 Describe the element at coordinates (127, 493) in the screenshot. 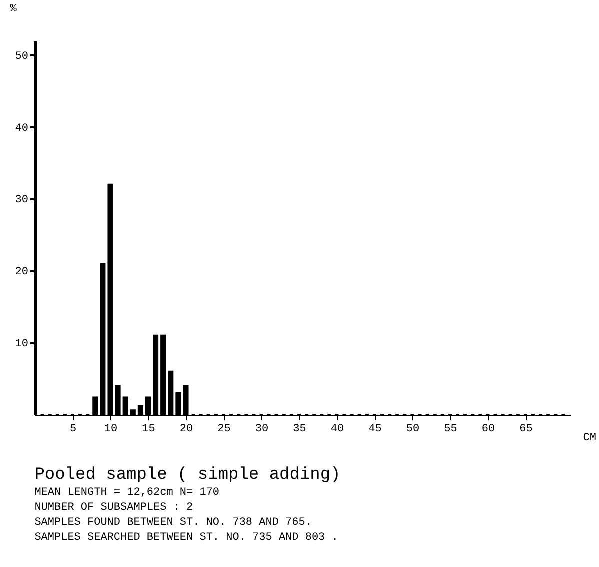

I see `text: MEAN LENGTH = 12,62cm N= 170` at that location.